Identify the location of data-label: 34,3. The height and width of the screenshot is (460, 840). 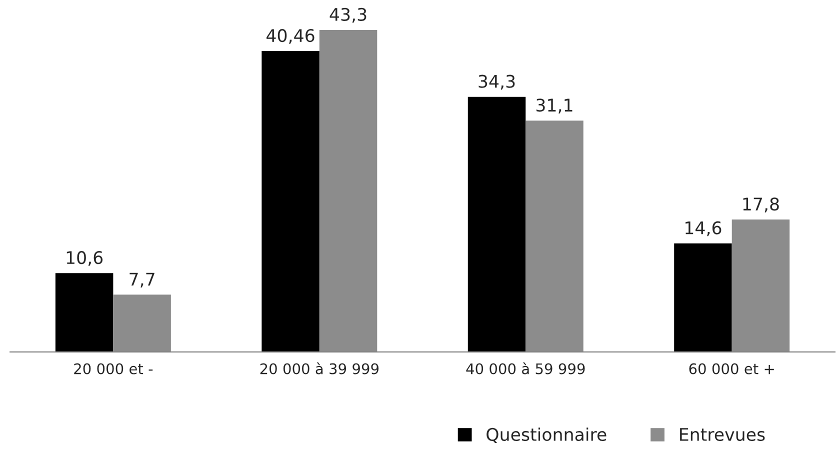
(496, 82).